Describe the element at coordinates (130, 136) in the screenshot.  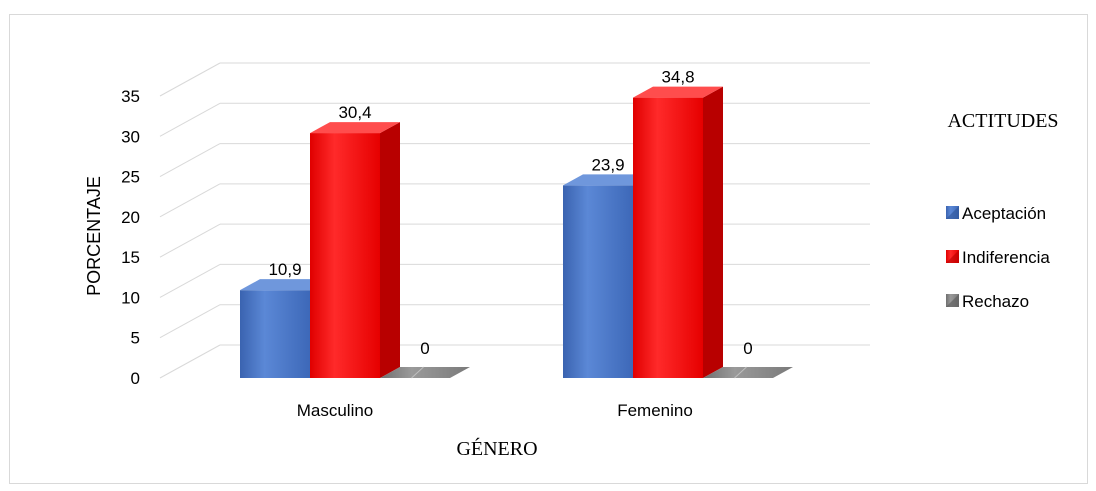
I see `y-tick-label: 30` at that location.